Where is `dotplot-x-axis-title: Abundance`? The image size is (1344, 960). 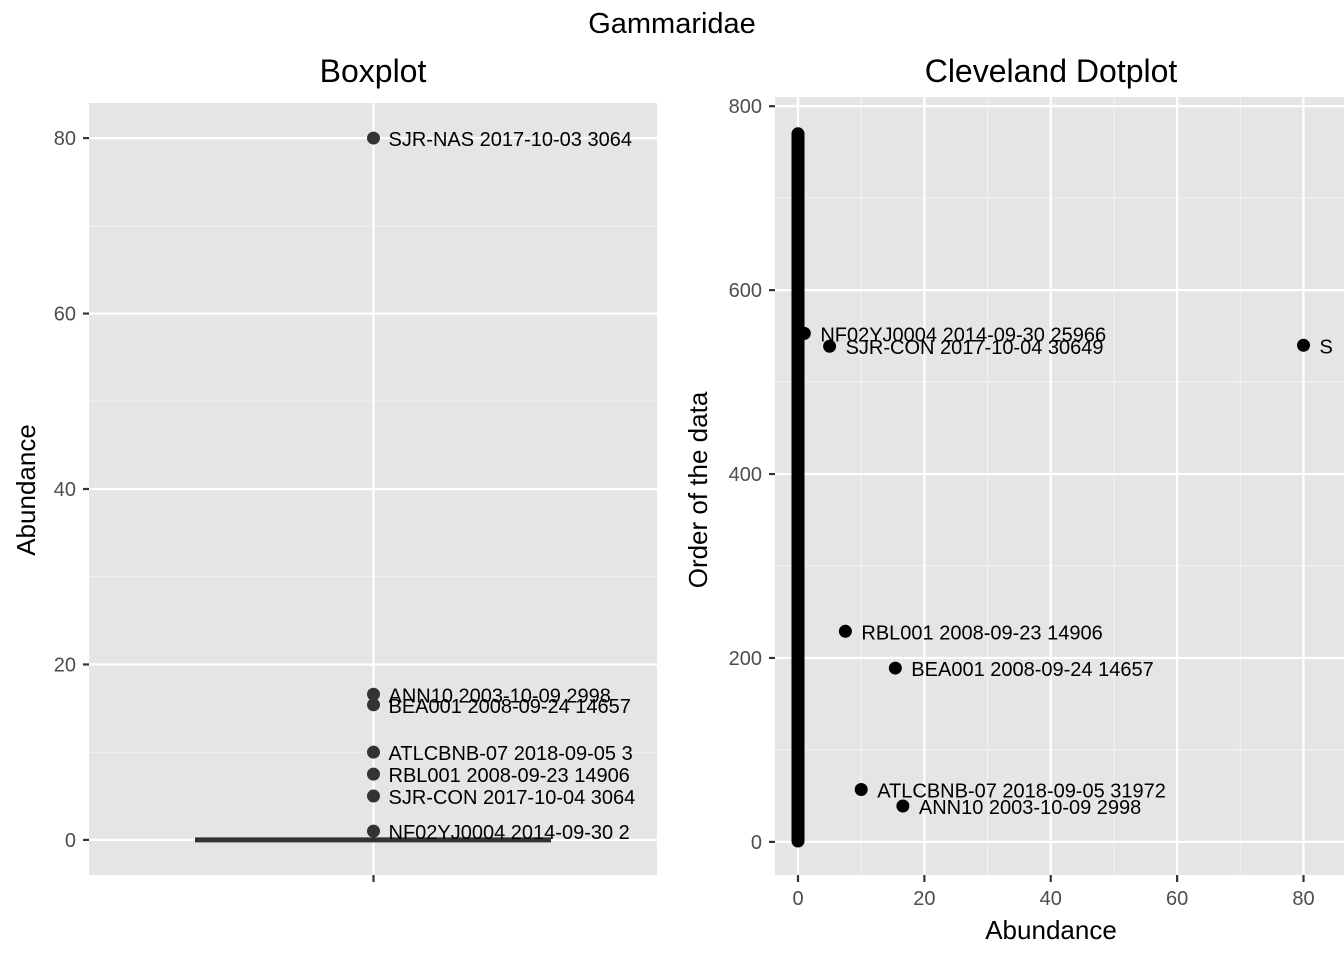 dotplot-x-axis-title: Abundance is located at coordinates (1051, 930).